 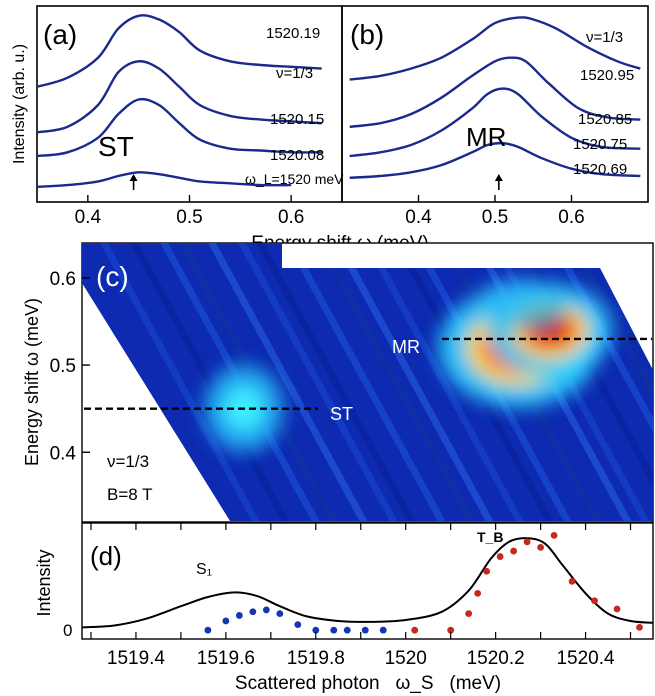 What do you see at coordinates (291, 217) in the screenshot?
I see `tick-label-a-2: 0.6` at bounding box center [291, 217].